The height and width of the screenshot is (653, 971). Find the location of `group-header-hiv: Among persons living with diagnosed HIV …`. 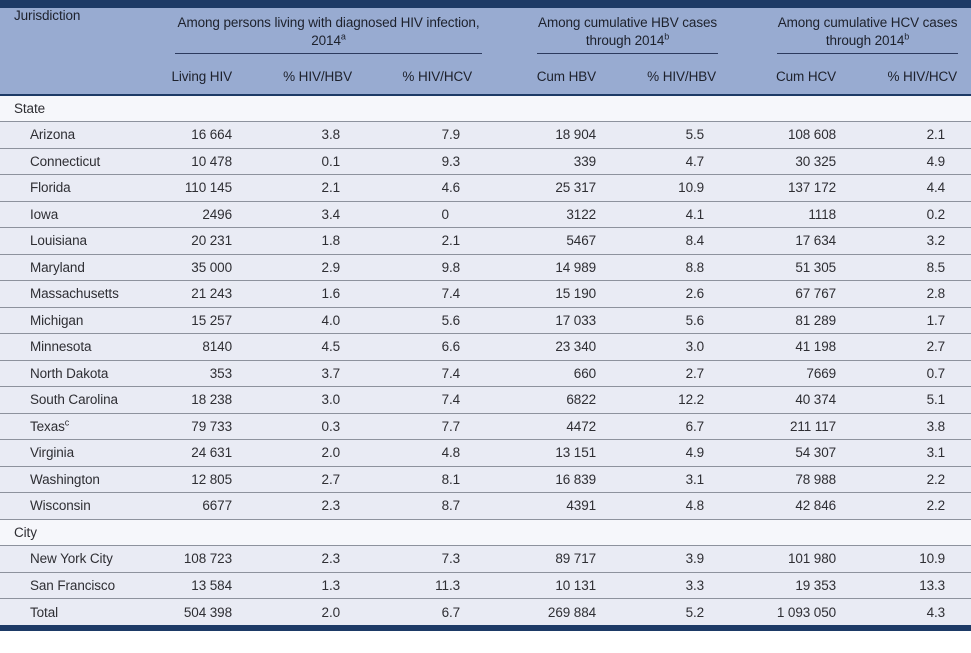

group-header-hiv: Among persons living with diagnosed HIV … is located at coordinates (326, 32).